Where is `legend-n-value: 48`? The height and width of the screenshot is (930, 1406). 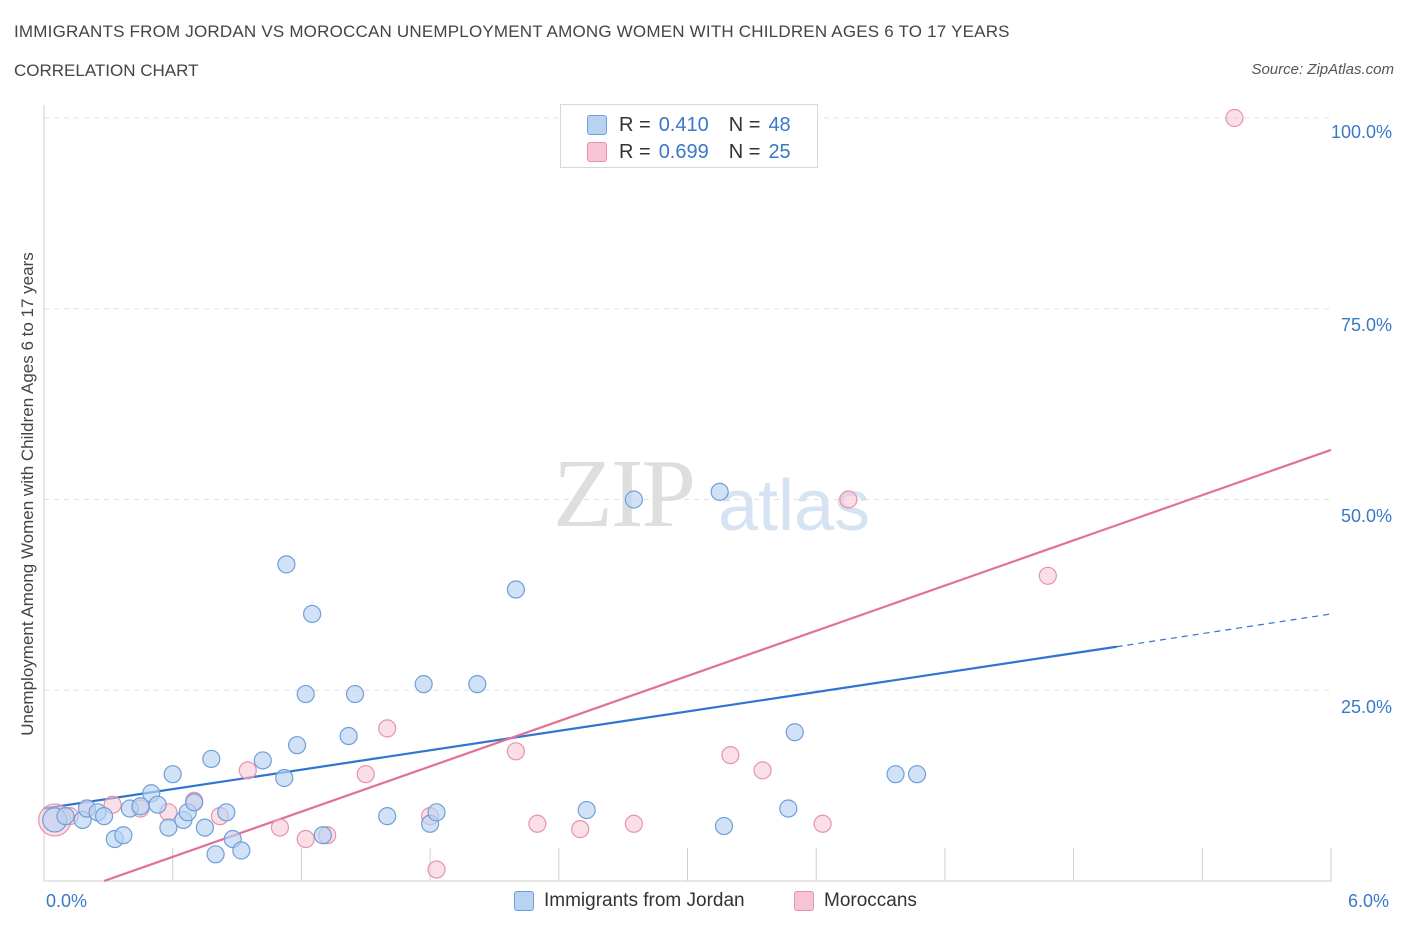 legend-n-value: 48 is located at coordinates (779, 124).